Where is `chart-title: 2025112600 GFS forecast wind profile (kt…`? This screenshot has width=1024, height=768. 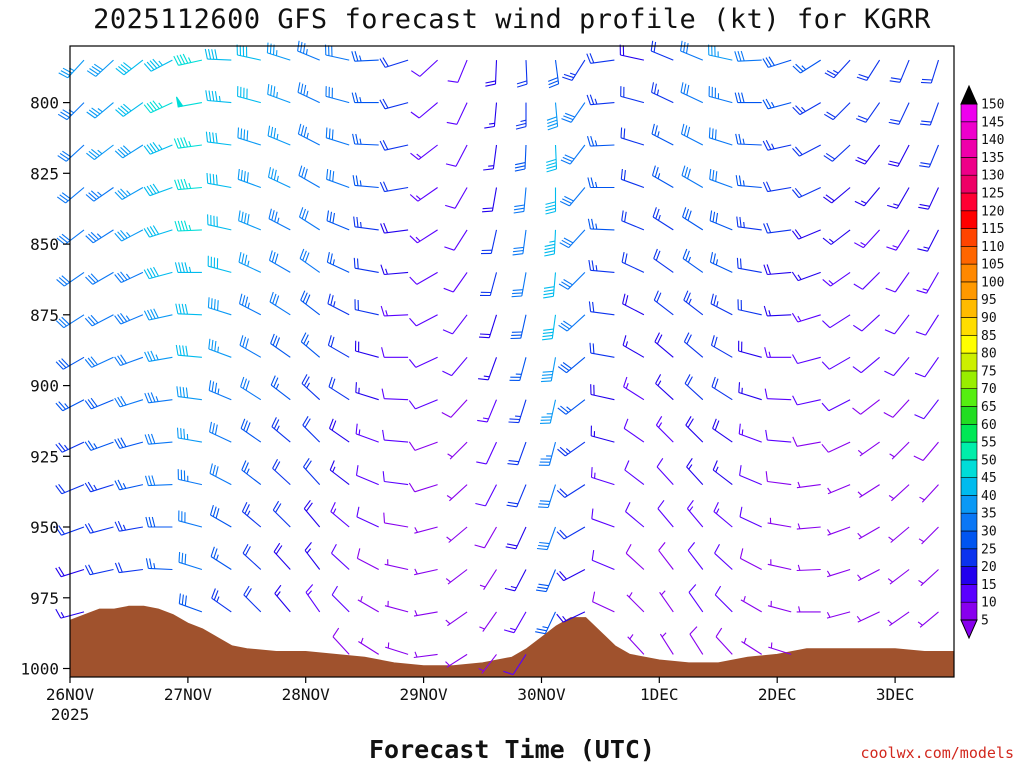
chart-title: 2025112600 GFS forecast wind profile (kt… is located at coordinates (512, 19).